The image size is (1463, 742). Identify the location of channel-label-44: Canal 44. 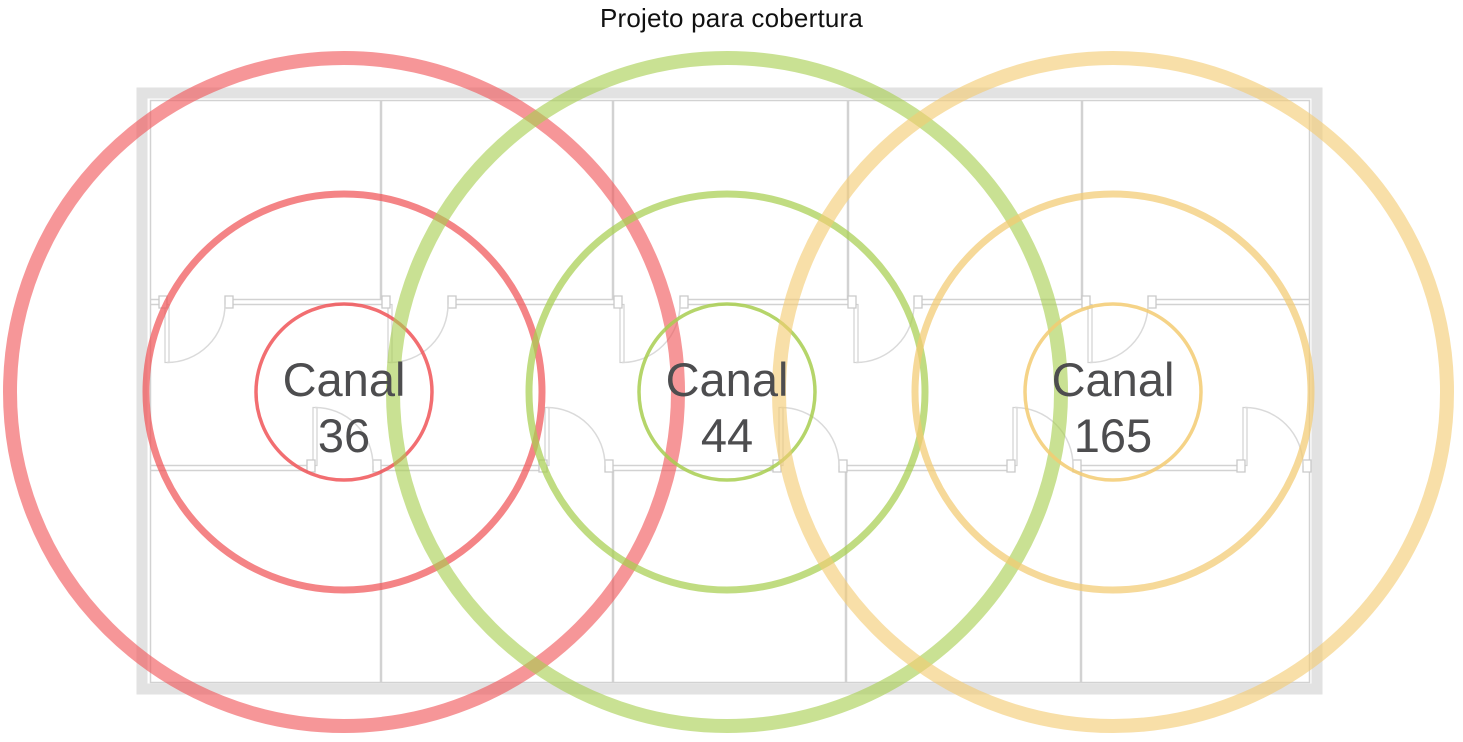
(727, 408).